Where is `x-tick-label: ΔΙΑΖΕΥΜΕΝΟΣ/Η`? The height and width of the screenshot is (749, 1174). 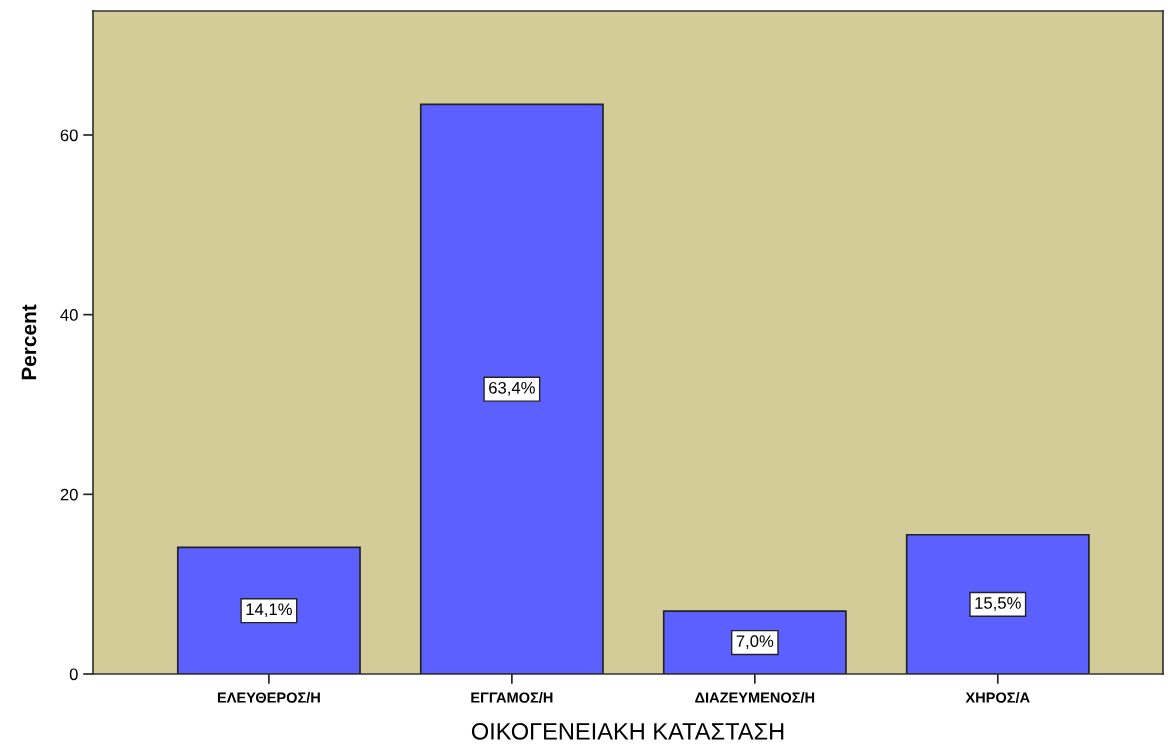
x-tick-label: ΔΙΑΖΕΥΜΕΝΟΣ/Η is located at coordinates (755, 697).